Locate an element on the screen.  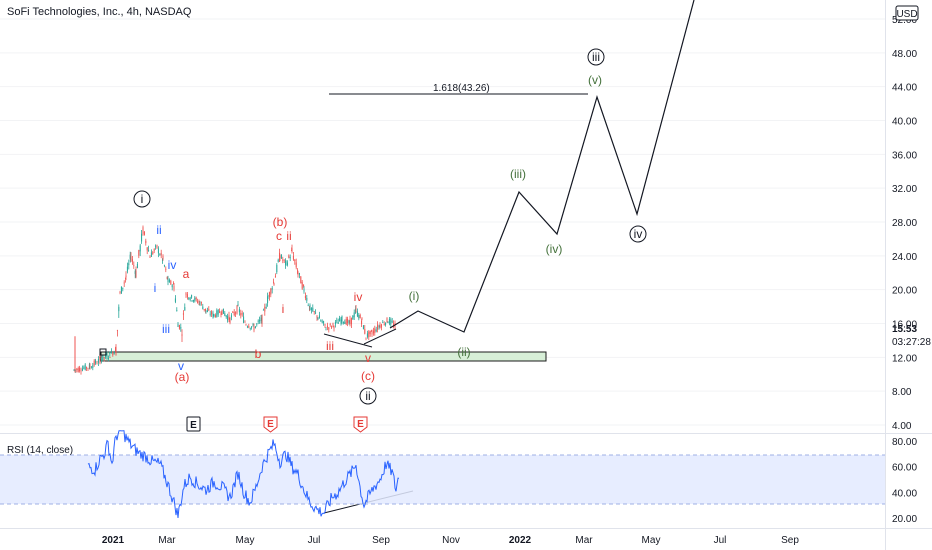
time-tick-label: May is located at coordinates (245, 540).